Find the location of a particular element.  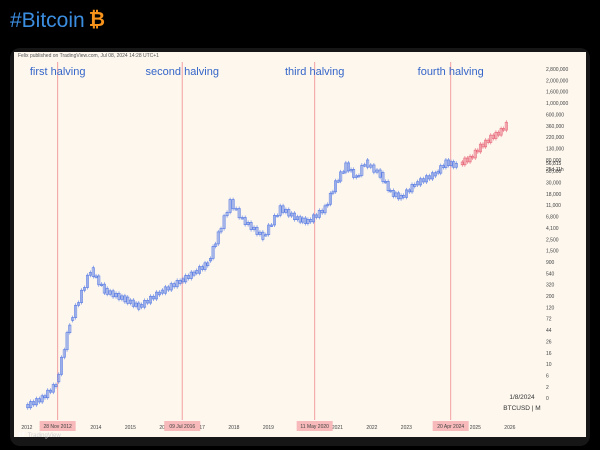

tradingview-logo-icon: 17 is located at coordinates (21, 436).